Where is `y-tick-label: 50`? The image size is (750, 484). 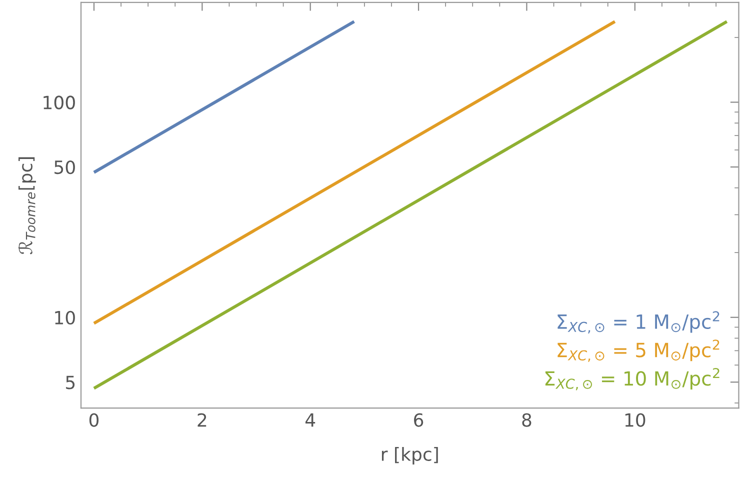
y-tick-label: 50 is located at coordinates (64, 167).